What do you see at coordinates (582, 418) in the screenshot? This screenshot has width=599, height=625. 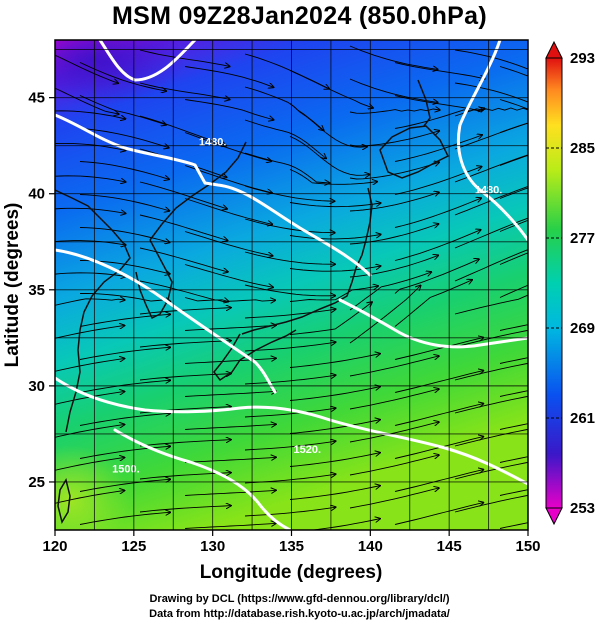 I see `colorbar-label: 261` at bounding box center [582, 418].